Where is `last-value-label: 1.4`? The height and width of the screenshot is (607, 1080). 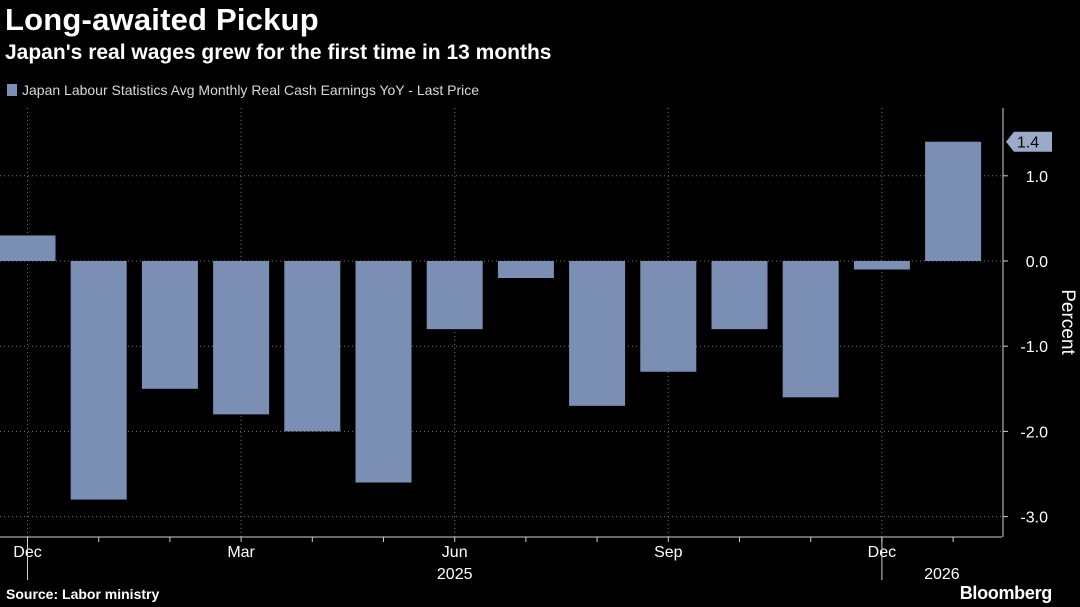
last-value-label: 1.4 is located at coordinates (1028, 143).